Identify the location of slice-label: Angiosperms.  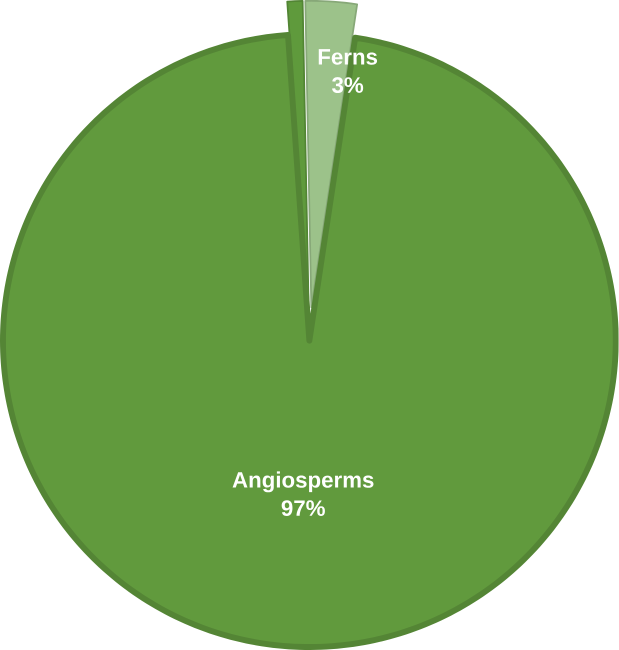
(303, 481).